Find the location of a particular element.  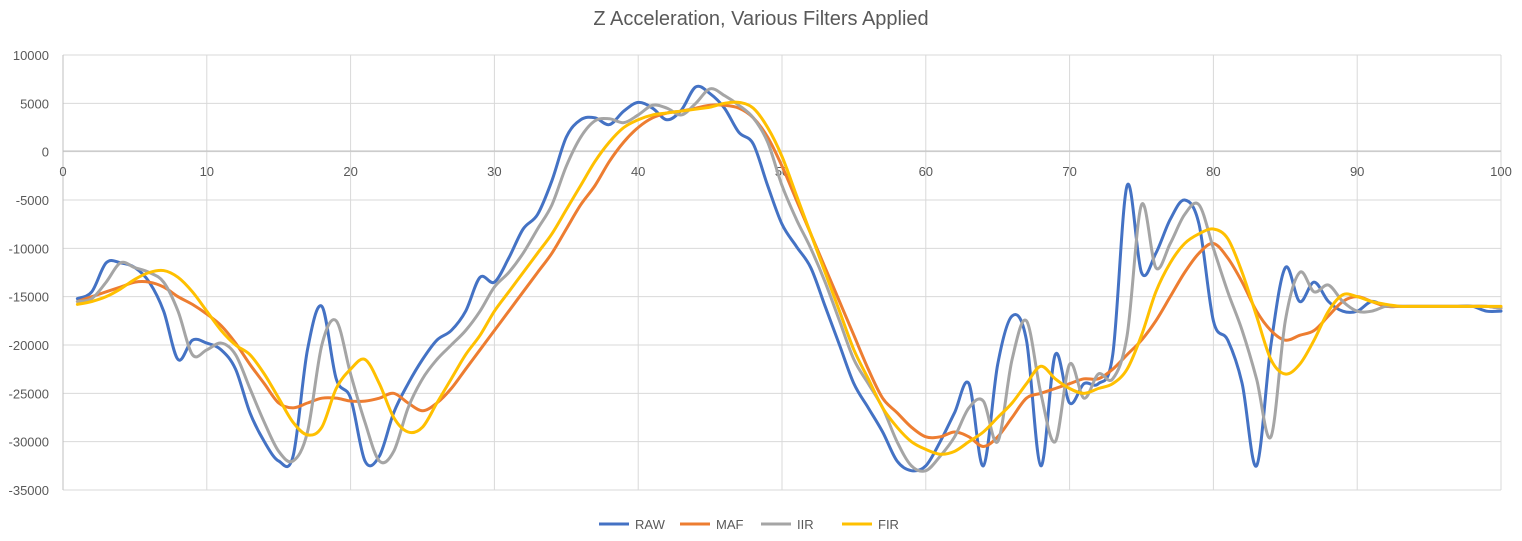

x-tick-label: 0 is located at coordinates (62, 171).